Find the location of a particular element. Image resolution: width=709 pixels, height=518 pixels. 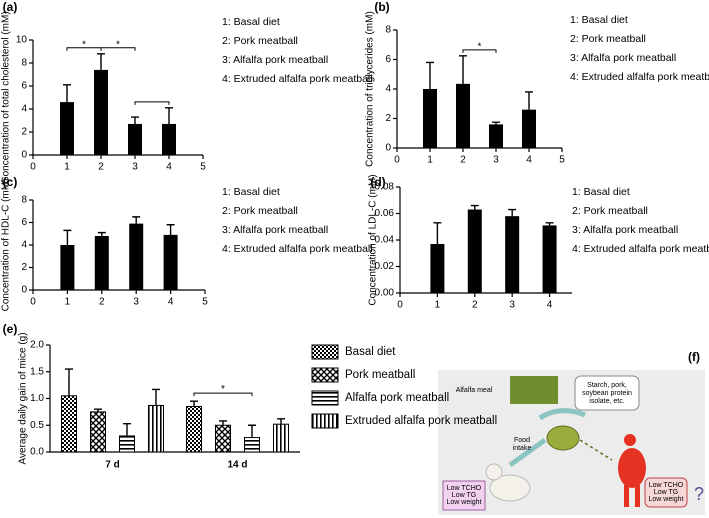

food-intake-label: intake is located at coordinates (522, 448).